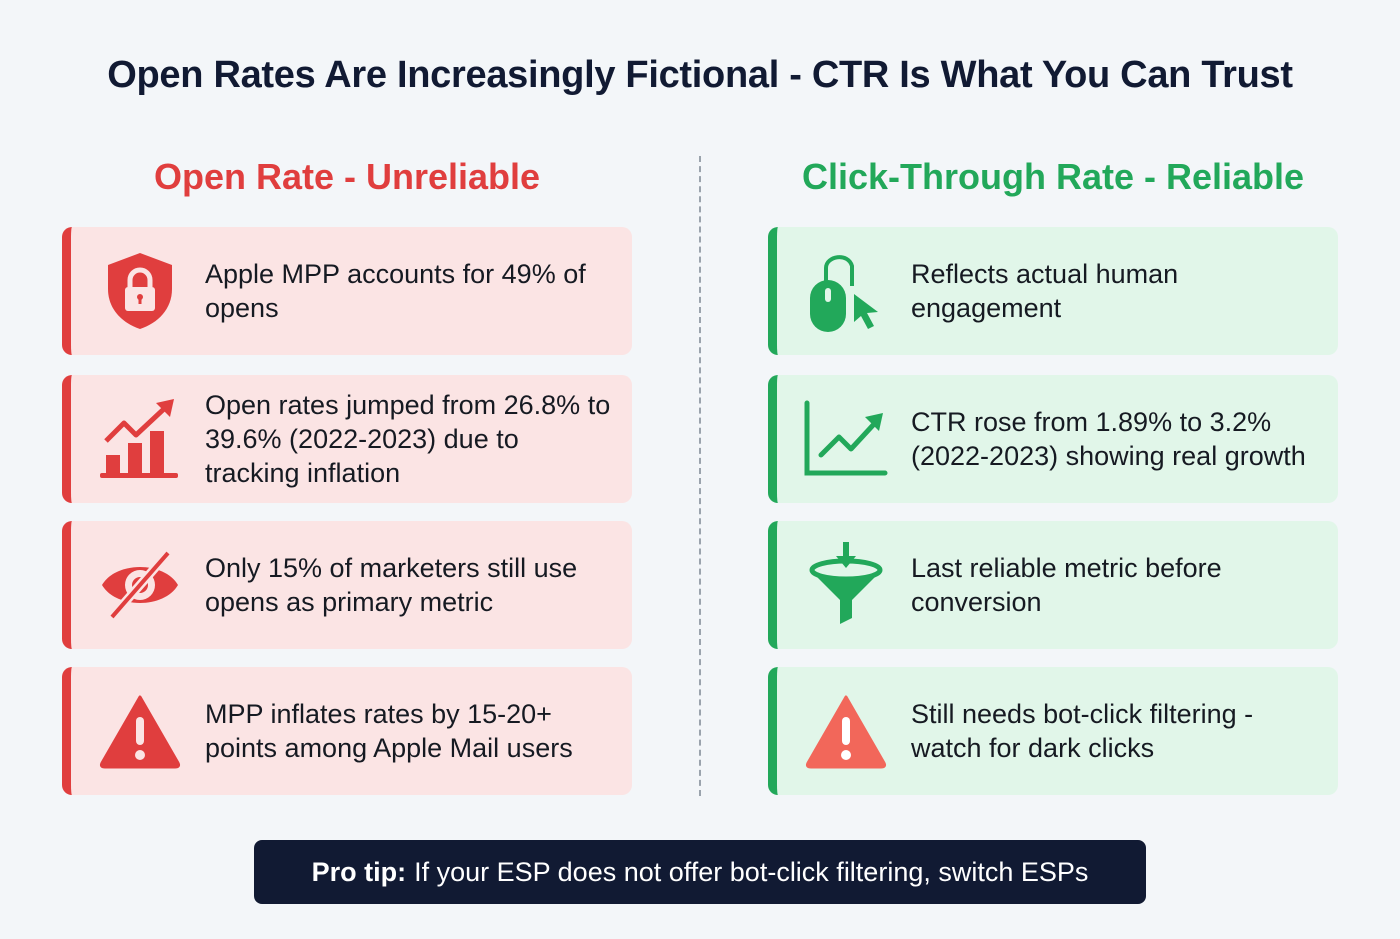 Image resolution: width=1400 pixels, height=939 pixels. I want to click on ctr-card-3: Last reliable metric before conversion, so click(1053, 585).